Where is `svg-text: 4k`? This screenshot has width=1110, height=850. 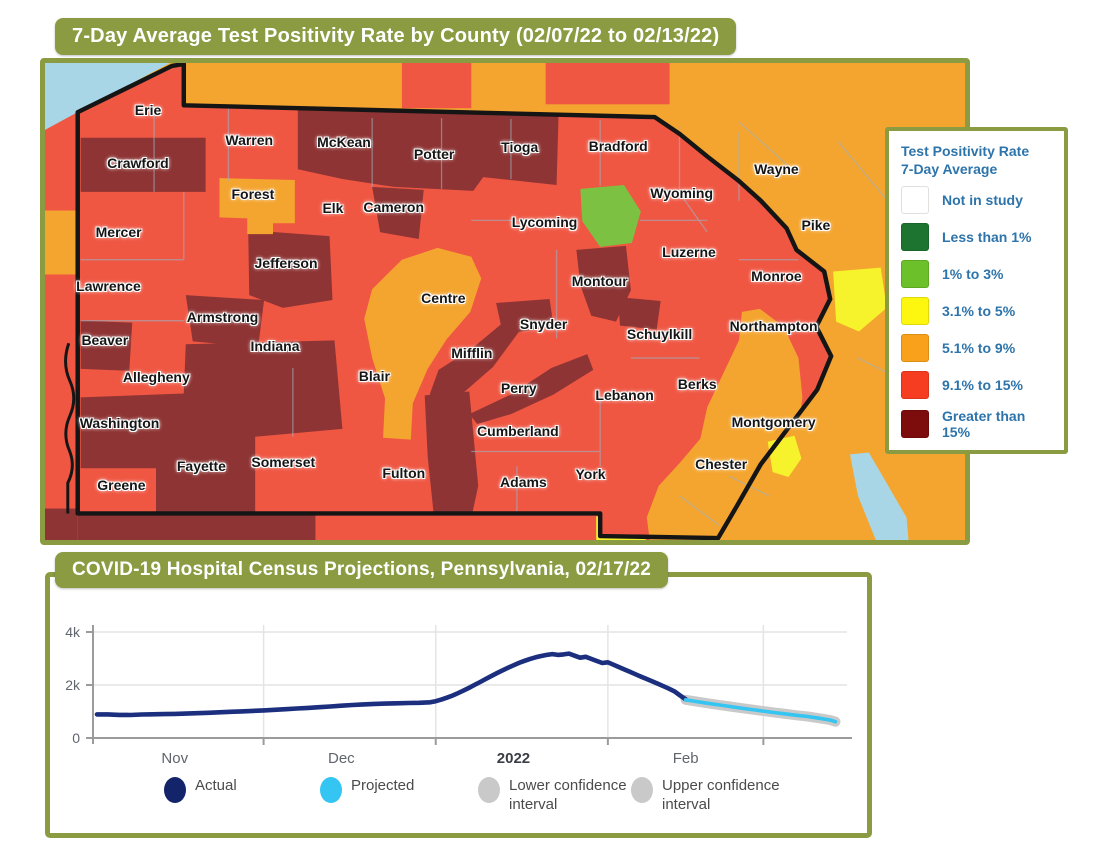
svg-text: 4k is located at coordinates (73, 632).